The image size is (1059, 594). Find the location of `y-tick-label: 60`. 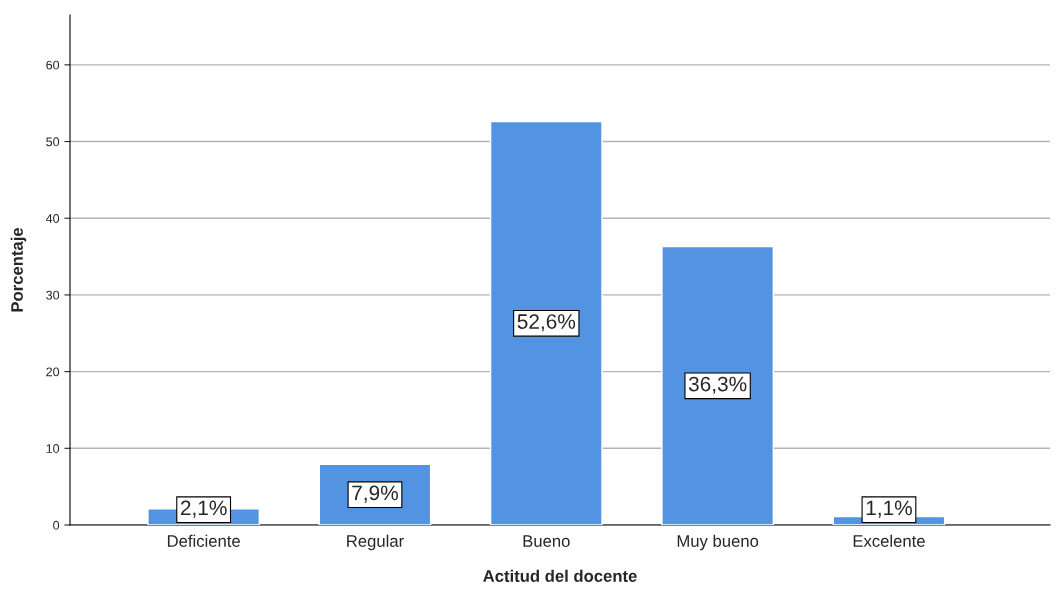

y-tick-label: 60 is located at coordinates (53, 65).